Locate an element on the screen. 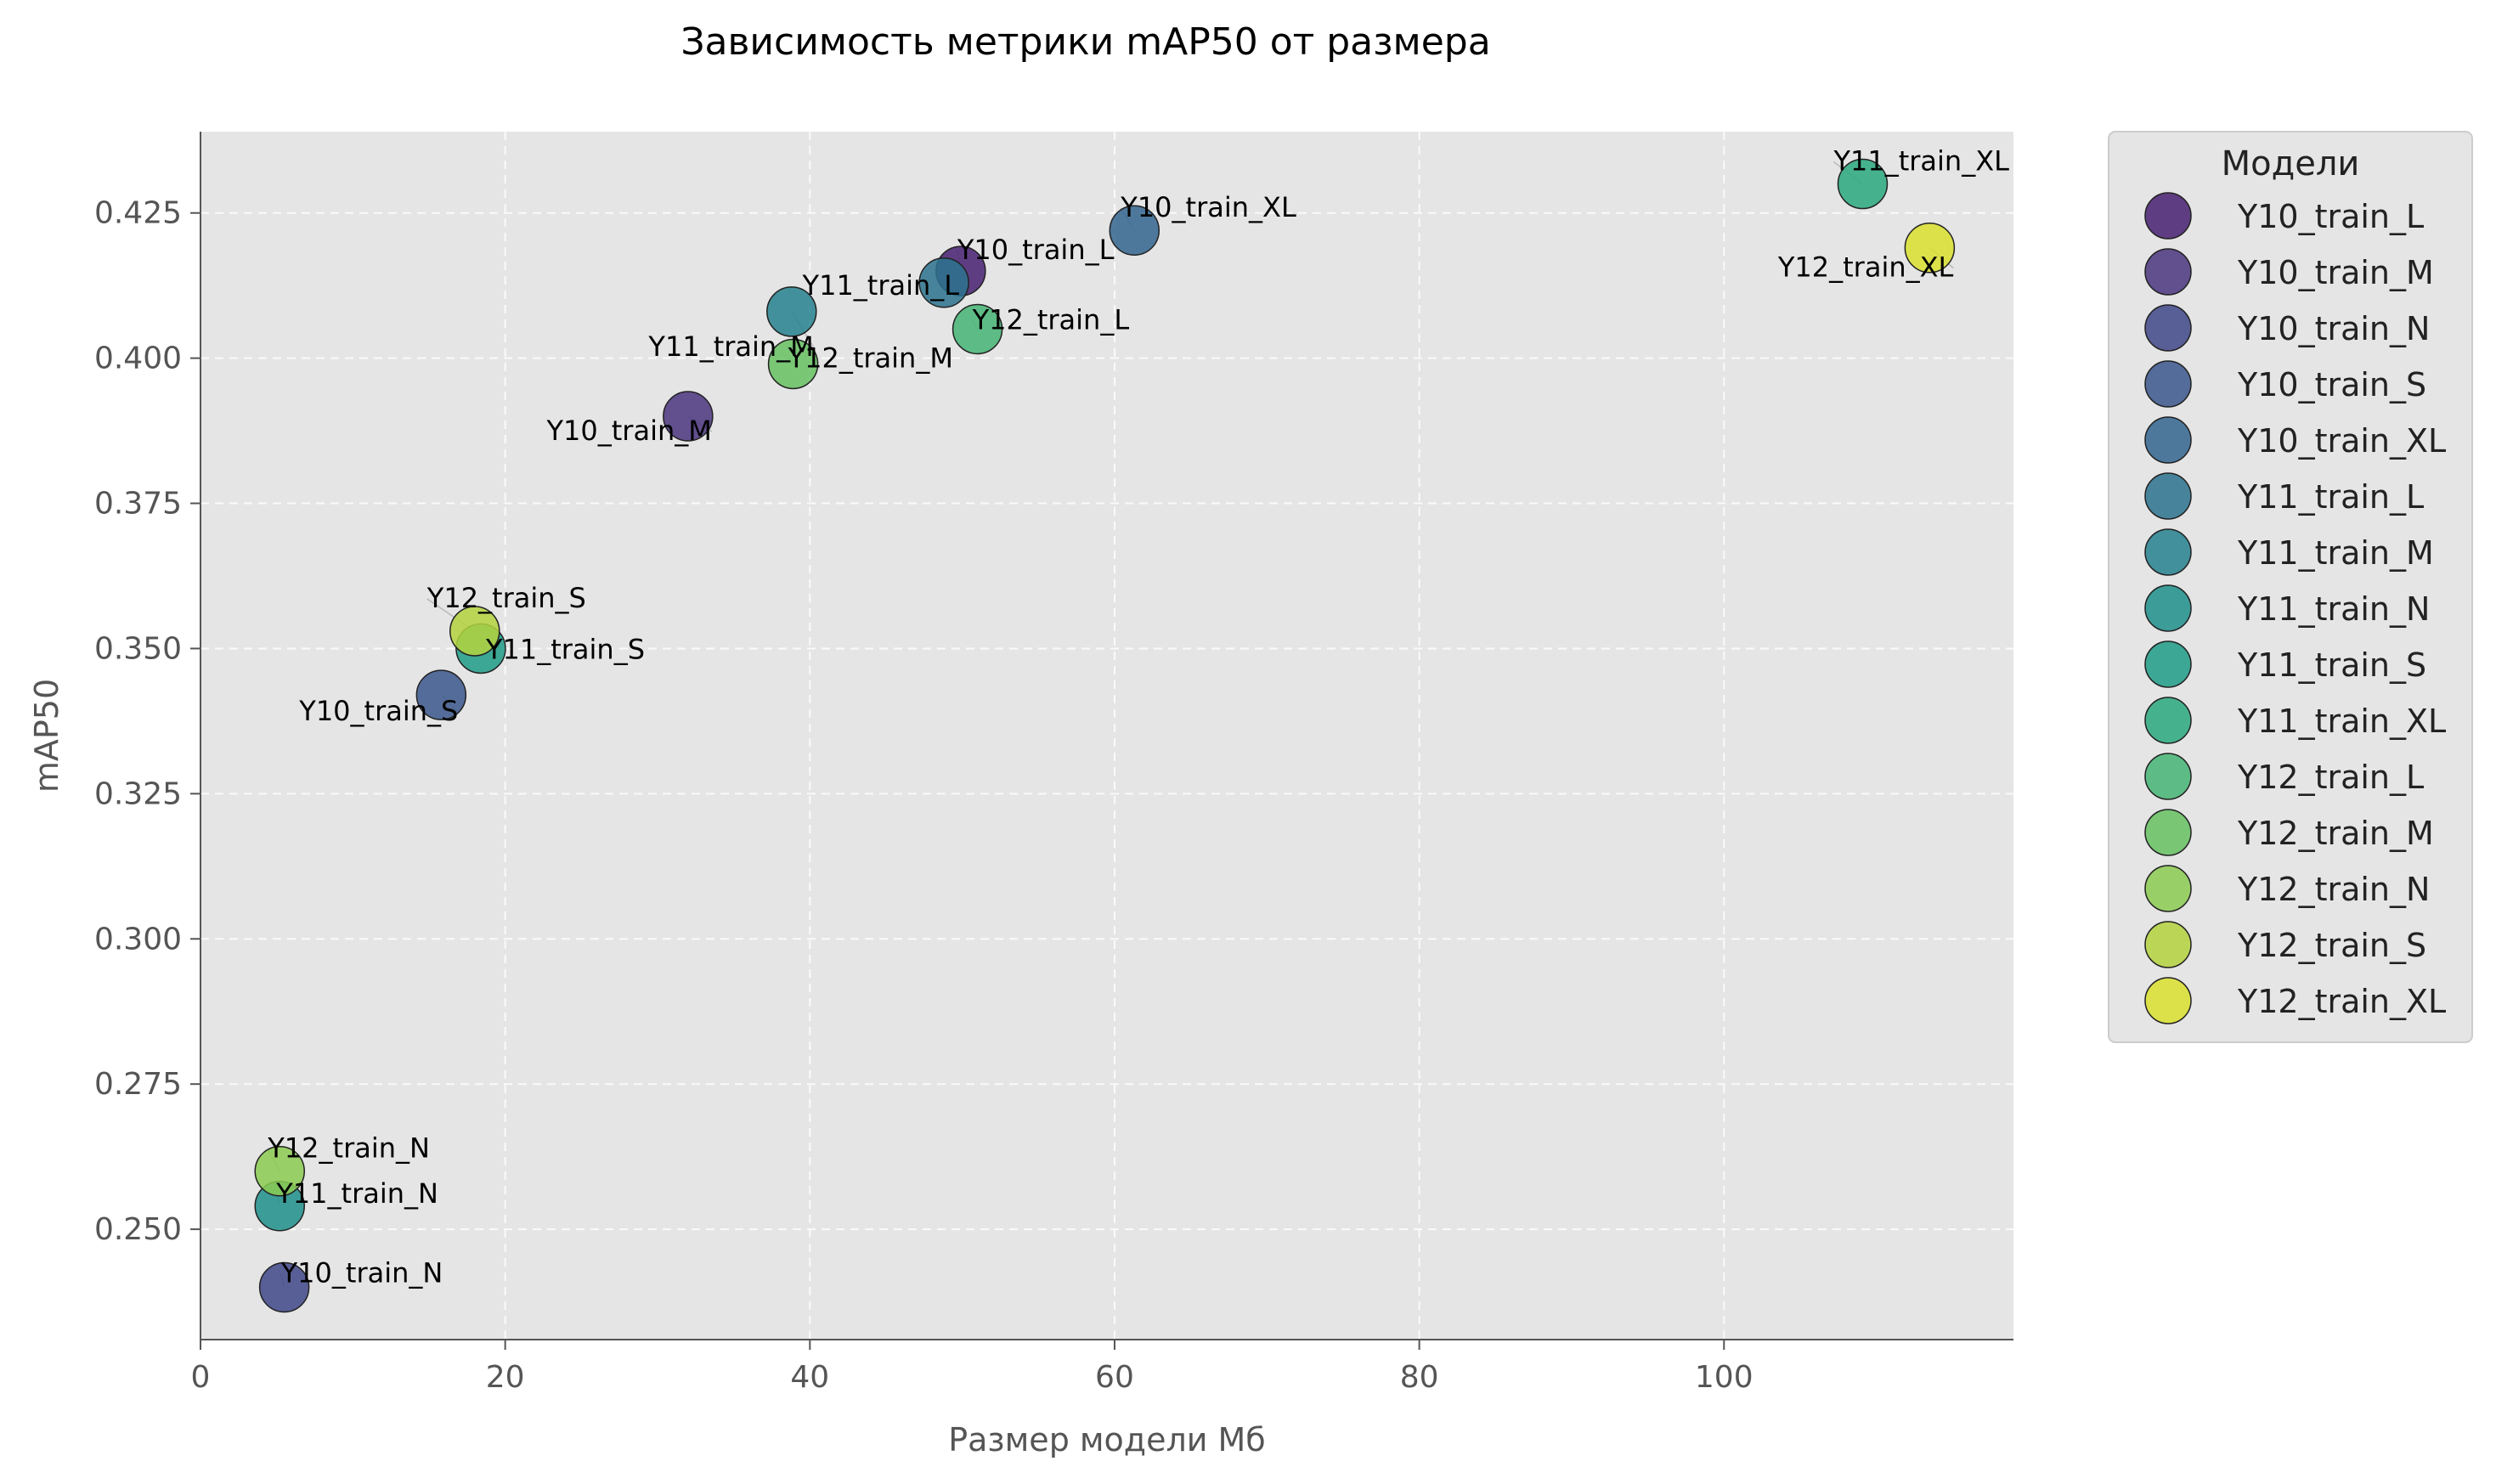 Image resolution: width=2496 pixels, height=1484 pixels. point-y11-train-l is located at coordinates (943, 282).